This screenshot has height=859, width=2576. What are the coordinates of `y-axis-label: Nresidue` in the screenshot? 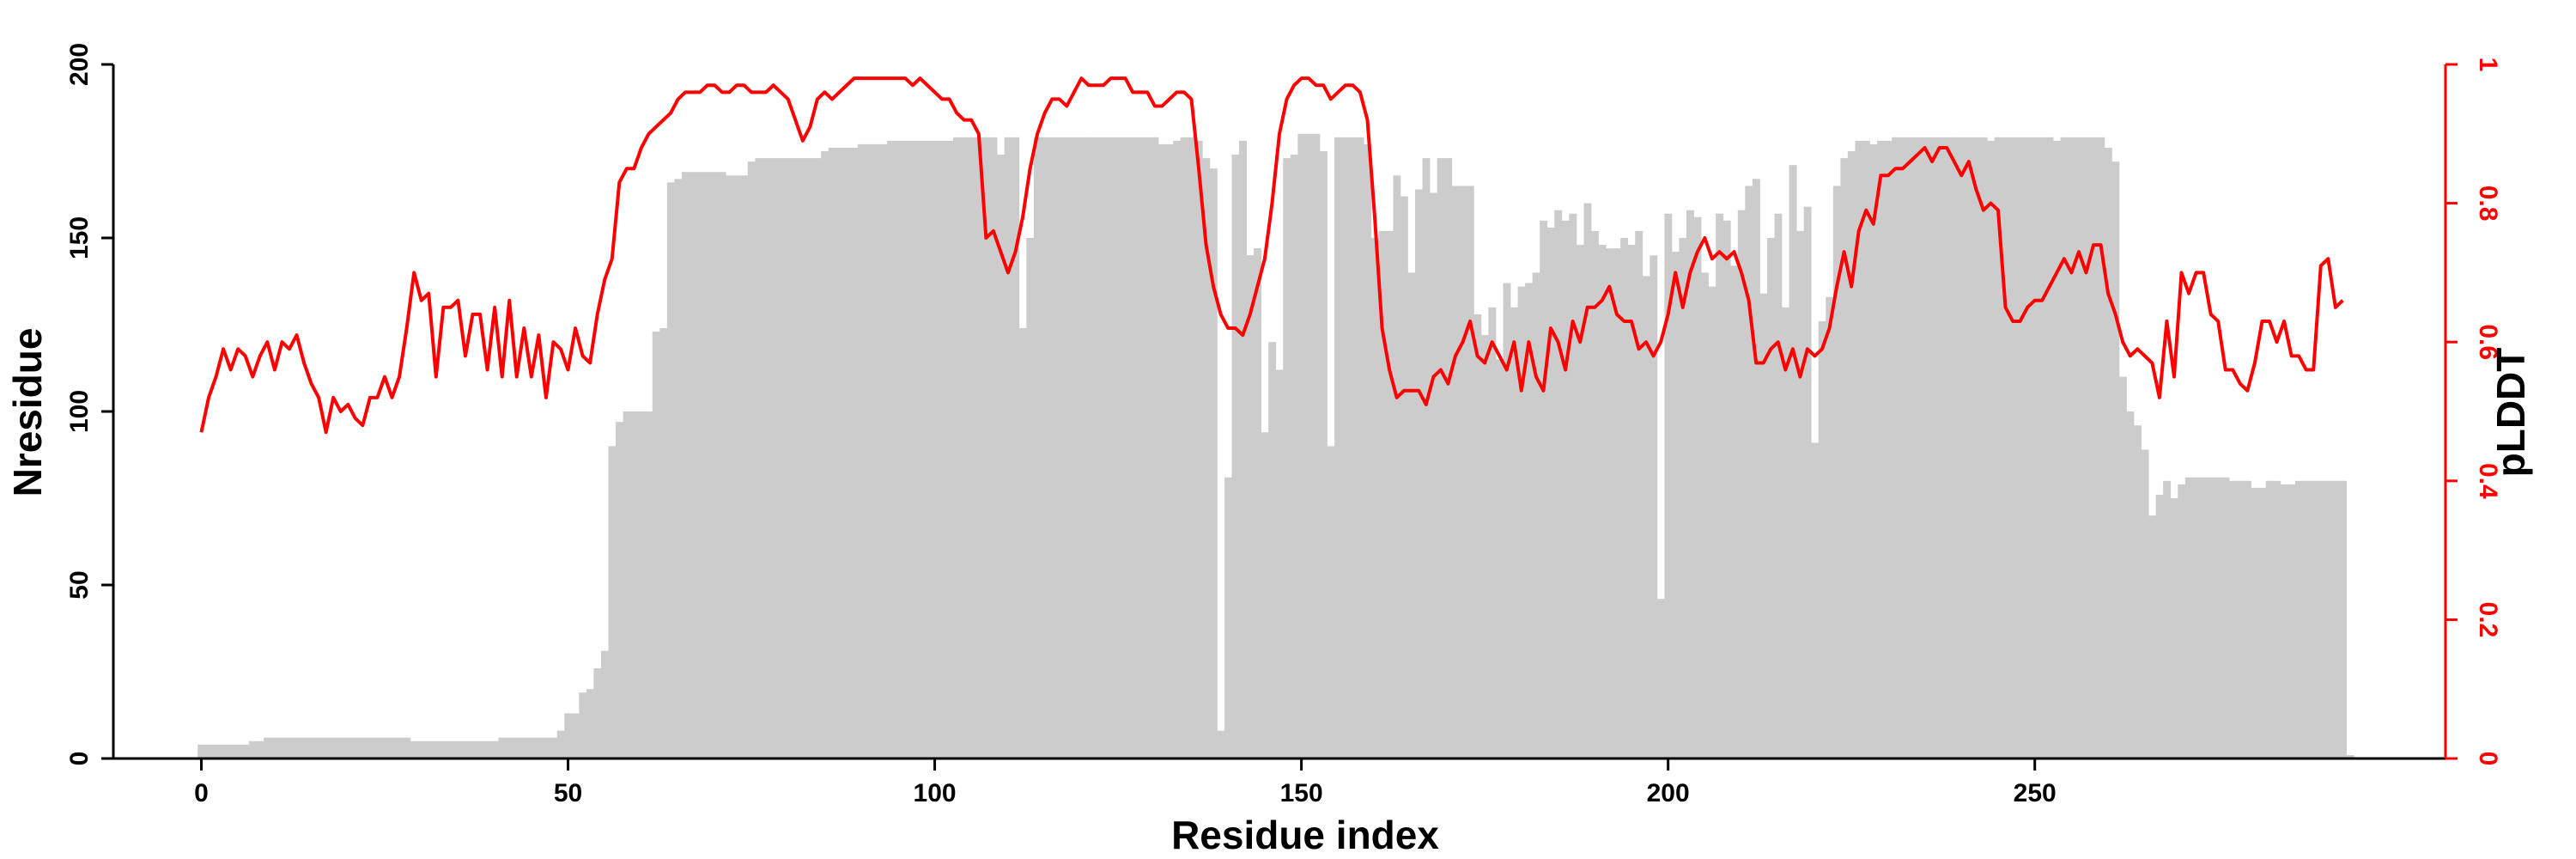 It's located at (28, 412).